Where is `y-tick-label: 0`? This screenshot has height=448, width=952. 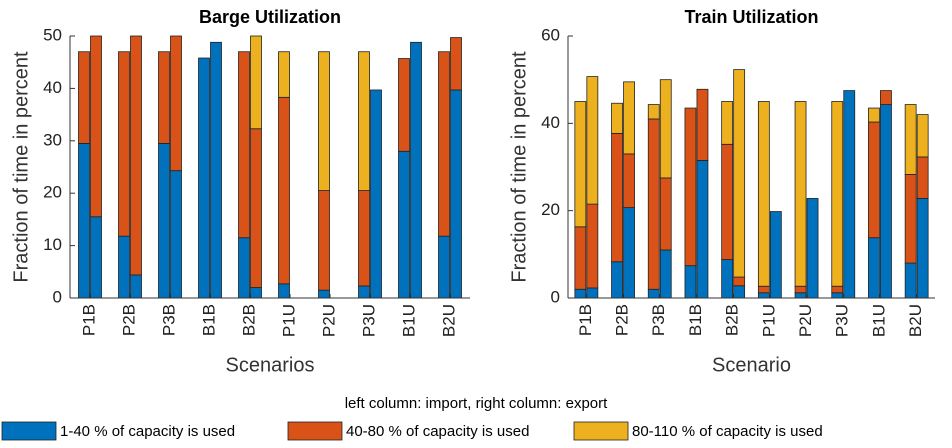
y-tick-label: 0 is located at coordinates (555, 296).